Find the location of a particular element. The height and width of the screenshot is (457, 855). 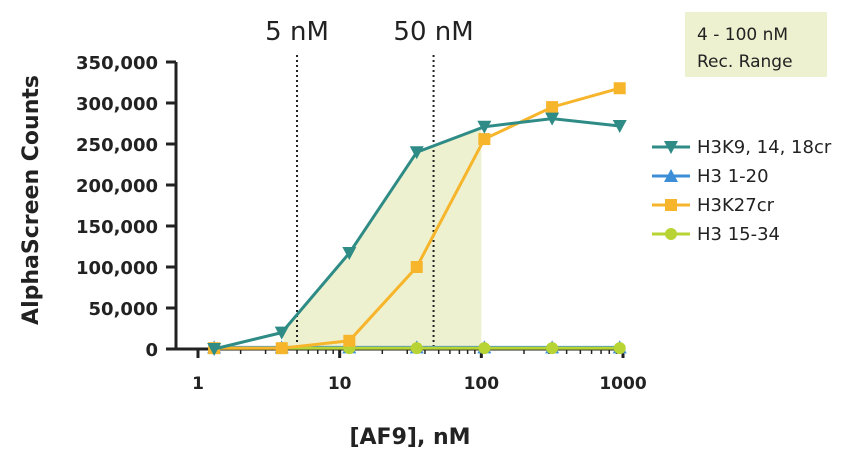

y-tick-label: 150,000 is located at coordinates (117, 227).